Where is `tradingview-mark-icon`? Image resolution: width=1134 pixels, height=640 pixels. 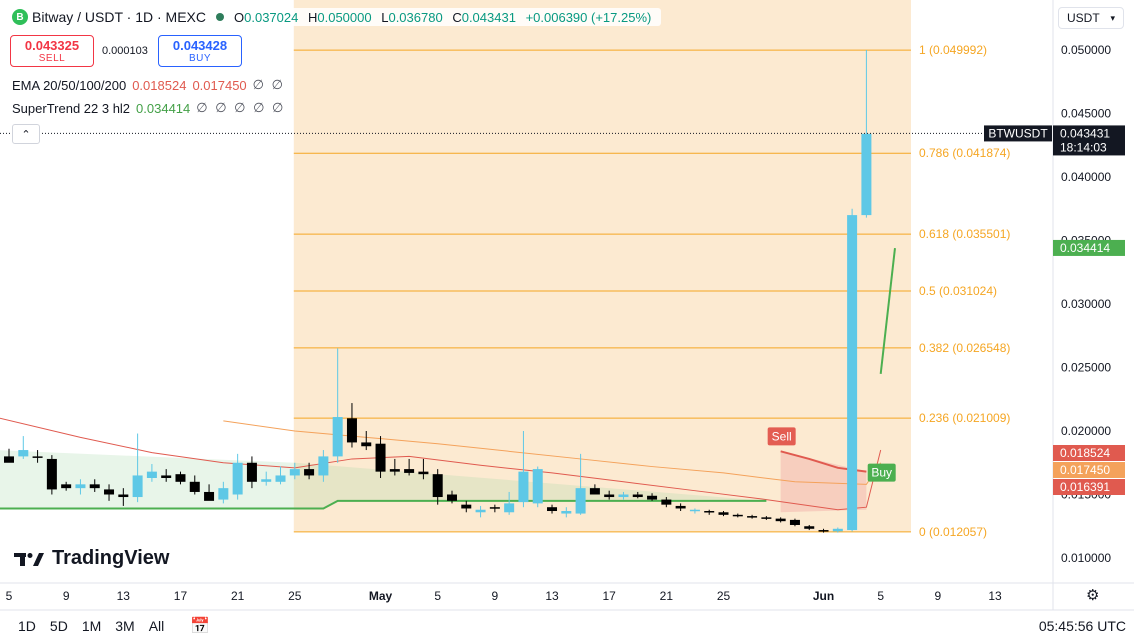 tradingview-mark-icon is located at coordinates (29, 559).